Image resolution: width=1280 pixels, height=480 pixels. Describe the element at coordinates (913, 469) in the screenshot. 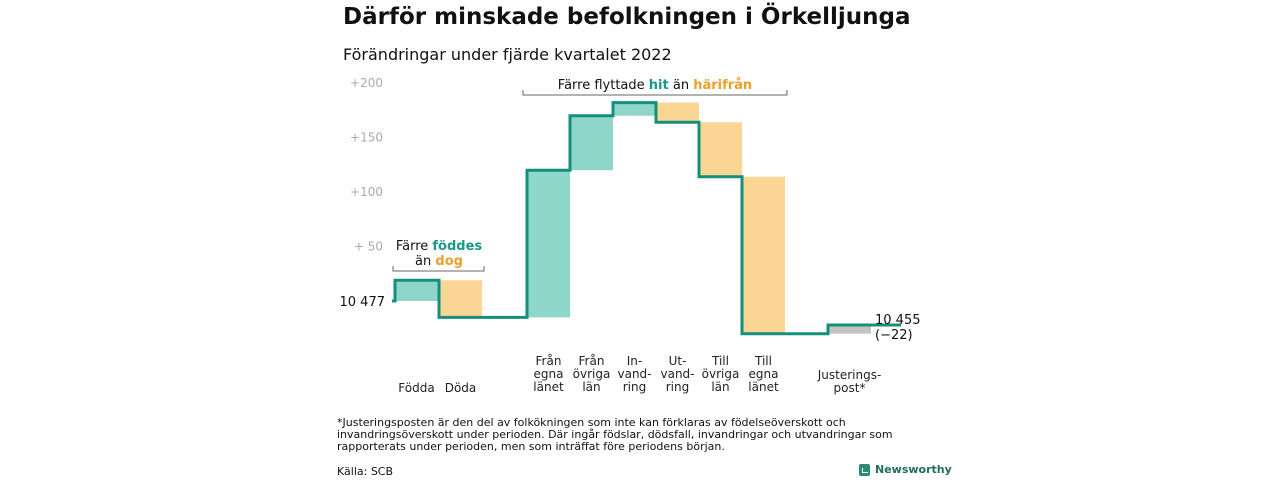

I see `logo-text: Newsworthy` at that location.